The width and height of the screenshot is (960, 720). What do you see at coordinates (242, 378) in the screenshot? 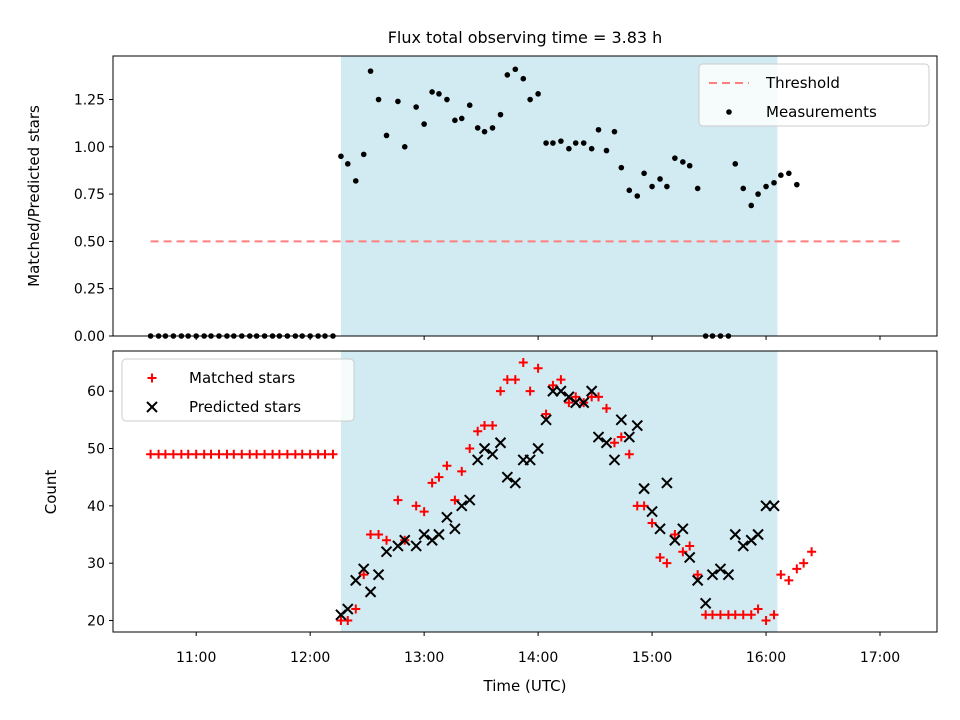
I see `legend-label: Matched stars` at bounding box center [242, 378].